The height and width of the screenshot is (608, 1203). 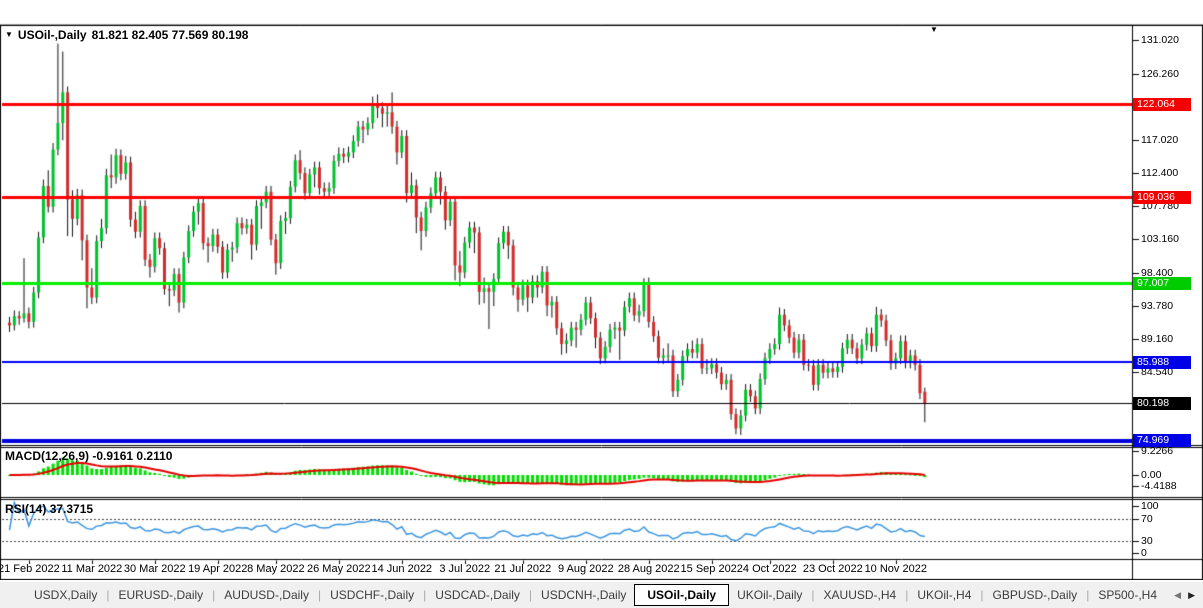 I want to click on macd-indicator-label: MACD(12,26,9) -0.9161 0.2110, so click(x=89, y=456).